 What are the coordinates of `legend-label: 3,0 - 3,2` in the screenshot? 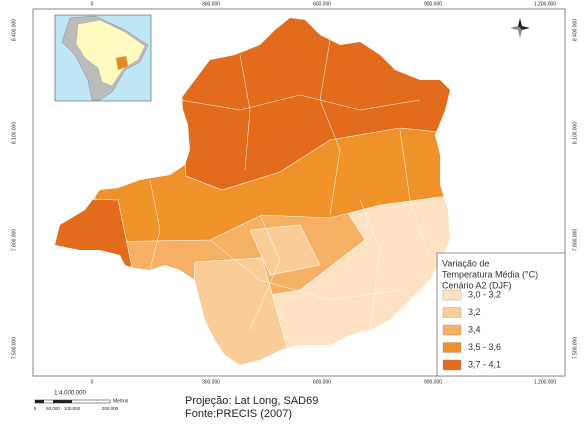 It's located at (484, 294).